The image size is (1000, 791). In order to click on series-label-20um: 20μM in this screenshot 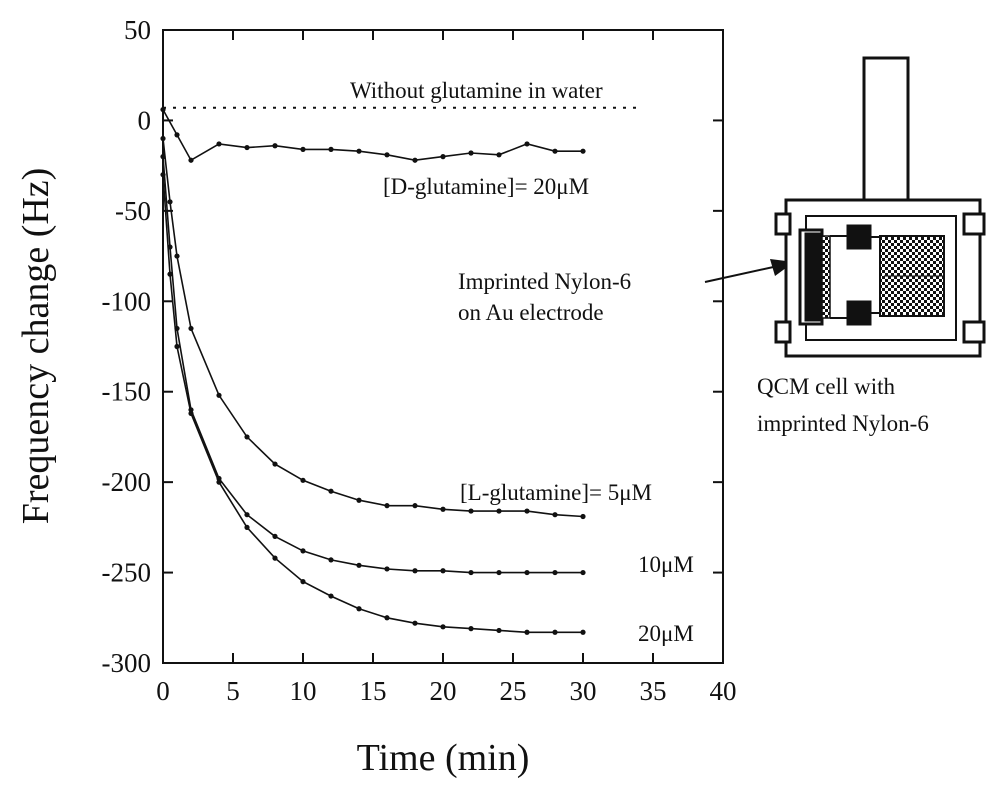, I will do `click(666, 633)`.